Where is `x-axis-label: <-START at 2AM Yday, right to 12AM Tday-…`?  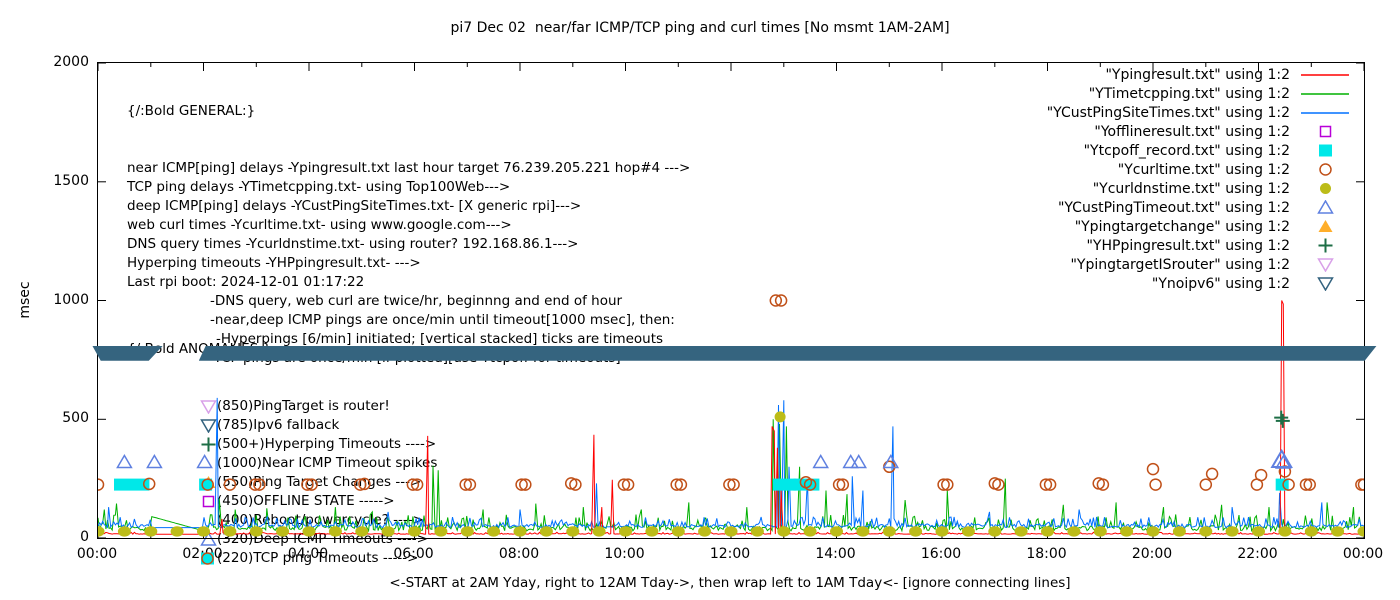
x-axis-label: <-START at 2AM Yday, right to 12AM Tday-… is located at coordinates (730, 583).